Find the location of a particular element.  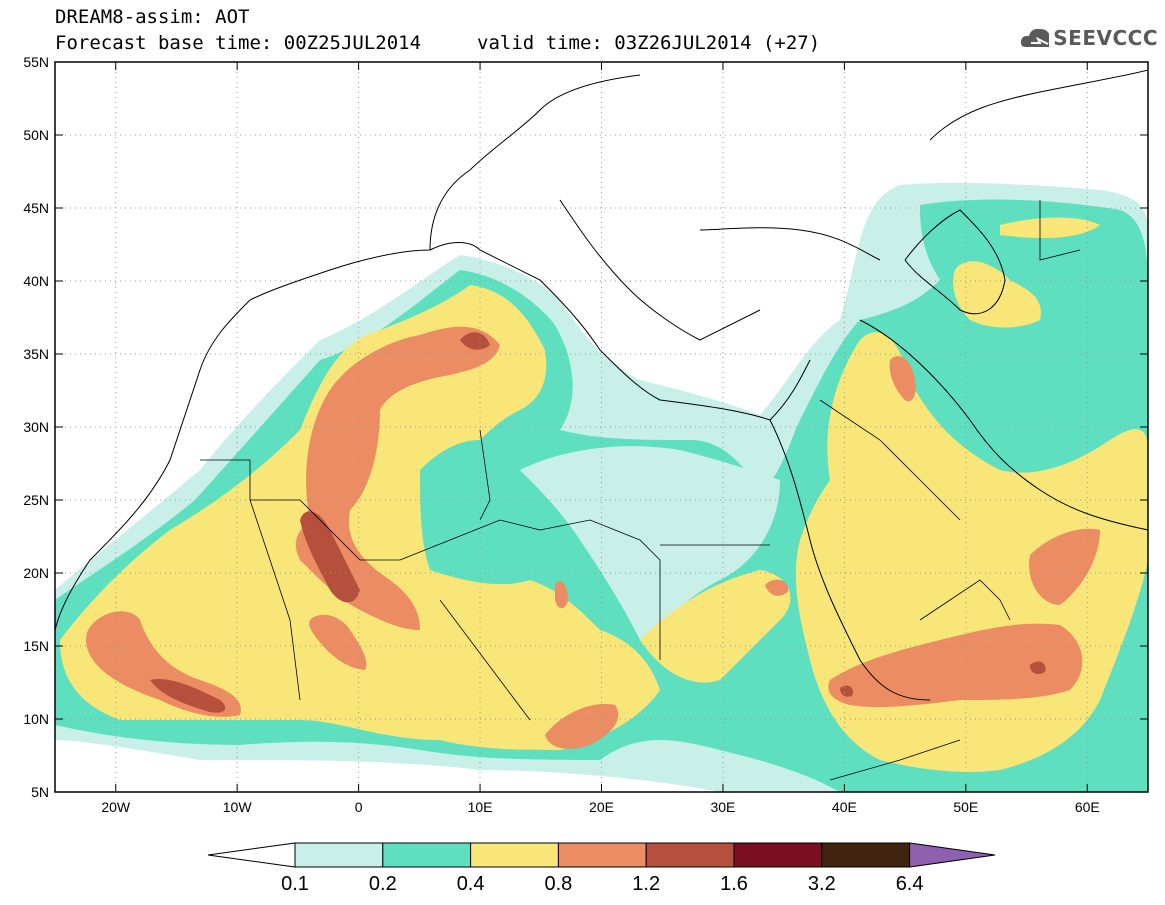

colorbar-cell-under is located at coordinates (251, 855).